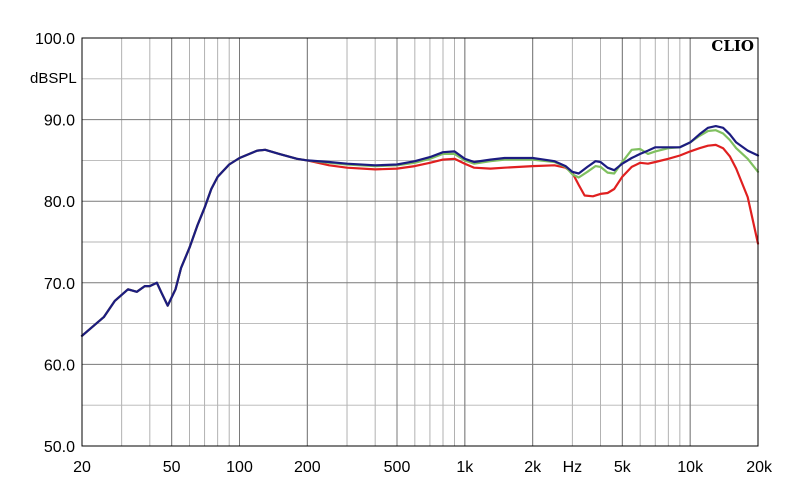 This screenshot has height=504, width=800. I want to click on x-tick-label: 2k, so click(533, 467).